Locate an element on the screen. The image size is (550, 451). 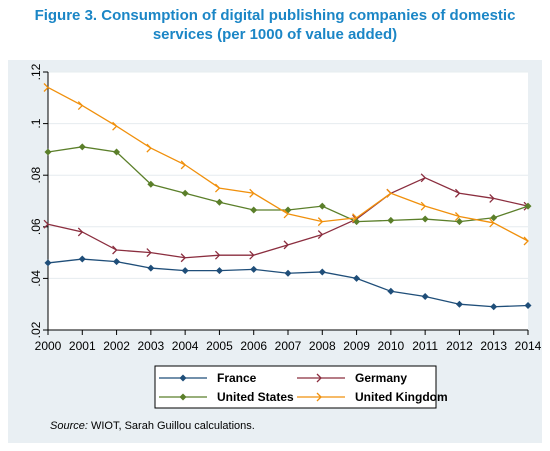
legend-marker-united-states is located at coordinates (183, 397).